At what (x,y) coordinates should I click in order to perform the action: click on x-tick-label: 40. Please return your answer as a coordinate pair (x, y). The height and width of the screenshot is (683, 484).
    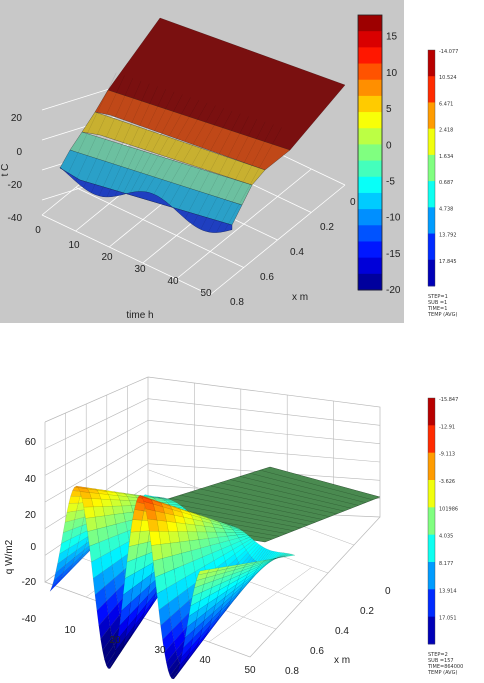
    Looking at the image, I should click on (173, 281).